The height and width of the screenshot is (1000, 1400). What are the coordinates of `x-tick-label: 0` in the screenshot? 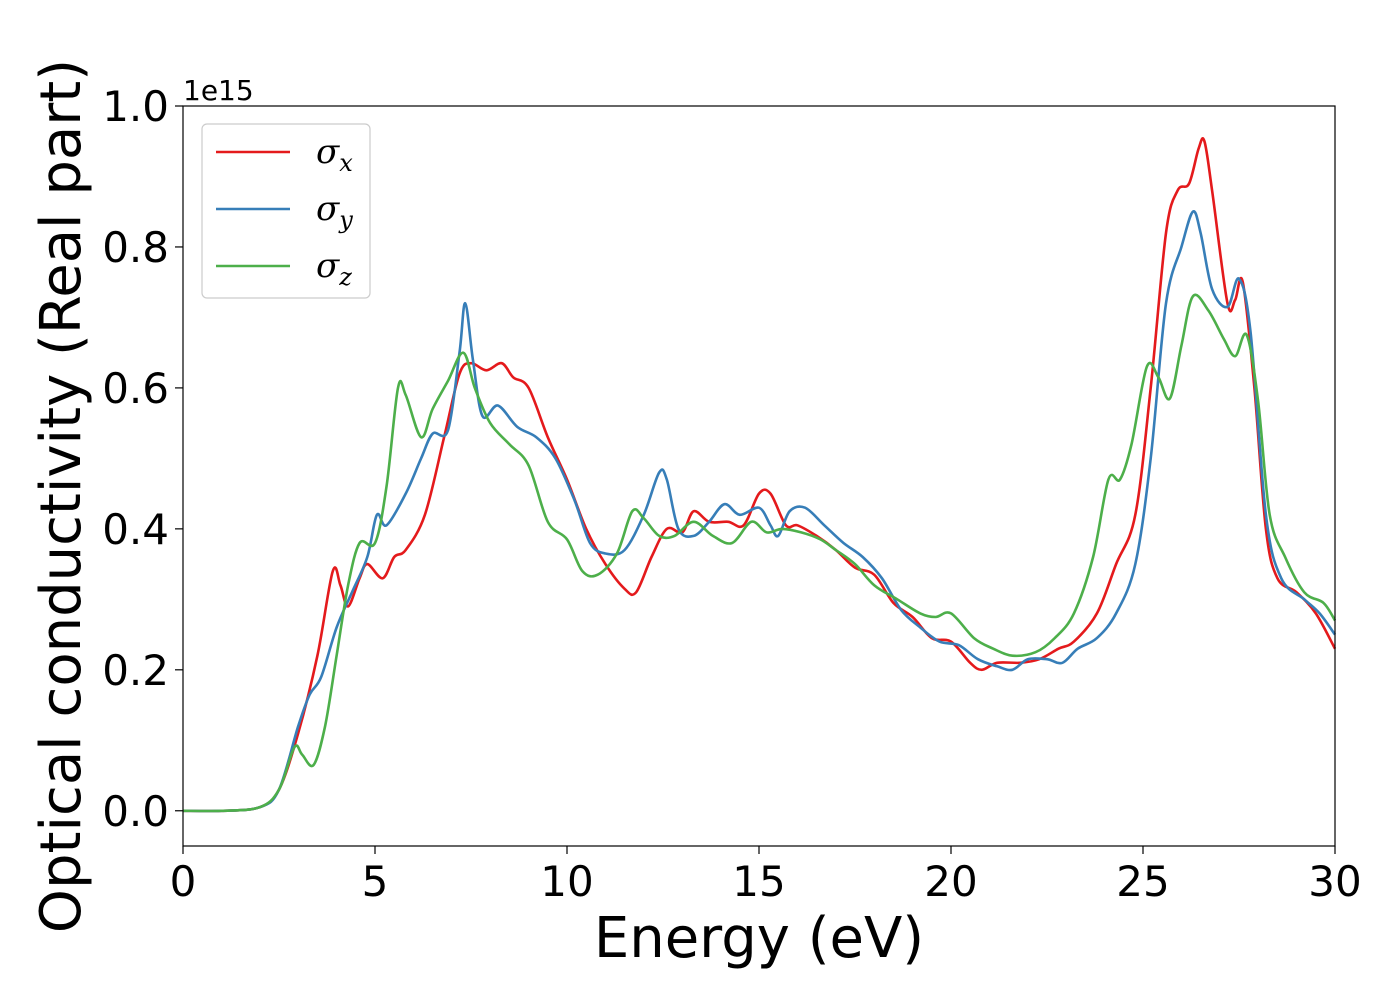 It's located at (183, 881).